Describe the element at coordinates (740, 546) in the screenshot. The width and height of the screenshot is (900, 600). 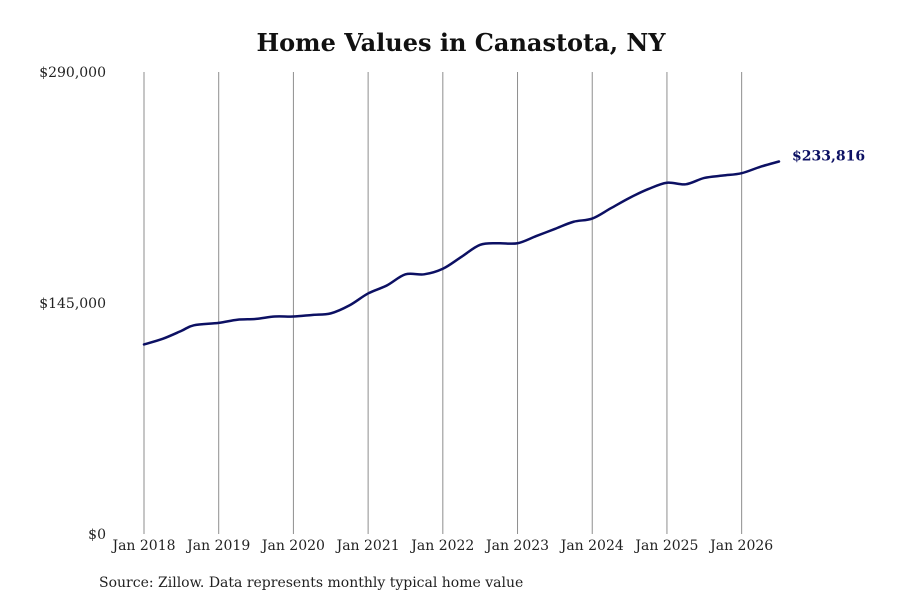
I see `x-tick-label: Jan 2026` at that location.